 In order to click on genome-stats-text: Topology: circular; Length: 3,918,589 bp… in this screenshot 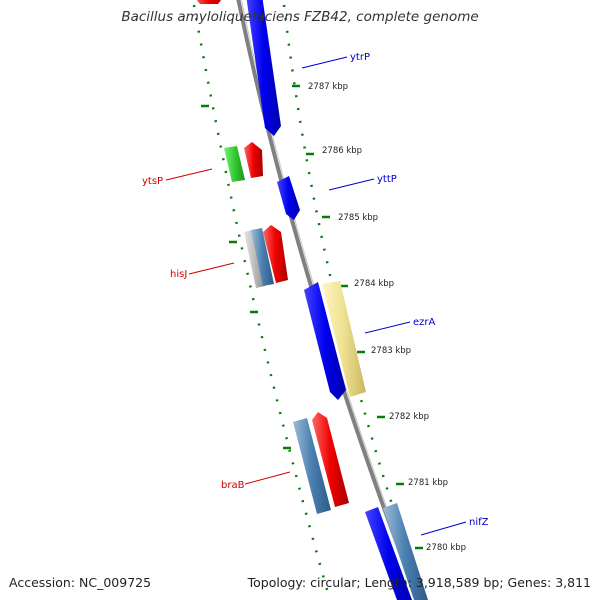, I will do `click(419, 582)`.